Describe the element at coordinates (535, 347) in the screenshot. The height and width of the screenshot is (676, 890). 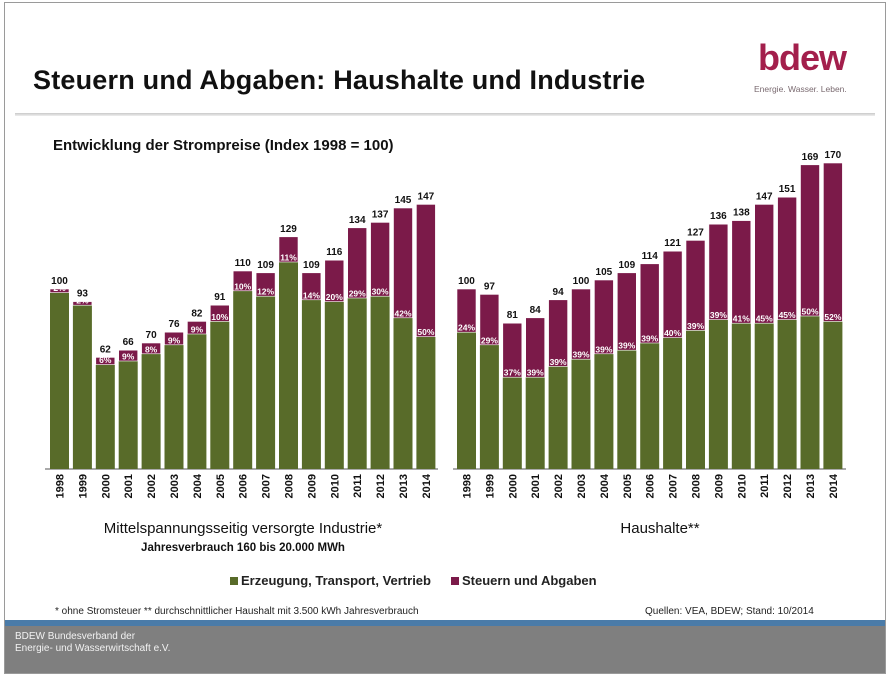
I see `bar-tax-2001` at that location.